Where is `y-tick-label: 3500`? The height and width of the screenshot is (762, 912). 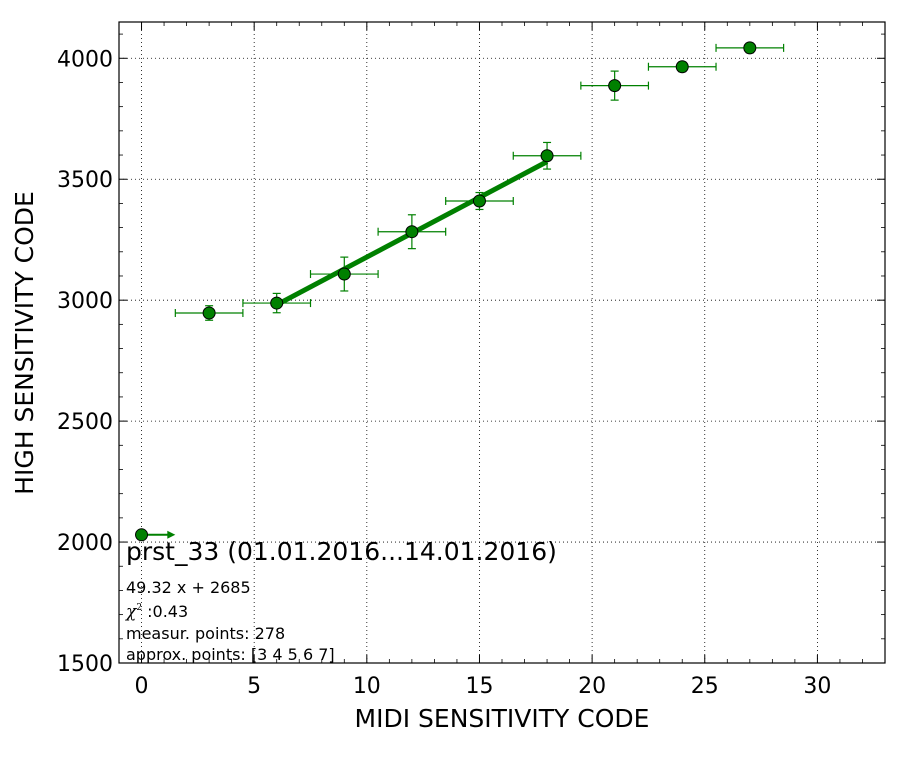 y-tick-label: 3500 is located at coordinates (85, 180).